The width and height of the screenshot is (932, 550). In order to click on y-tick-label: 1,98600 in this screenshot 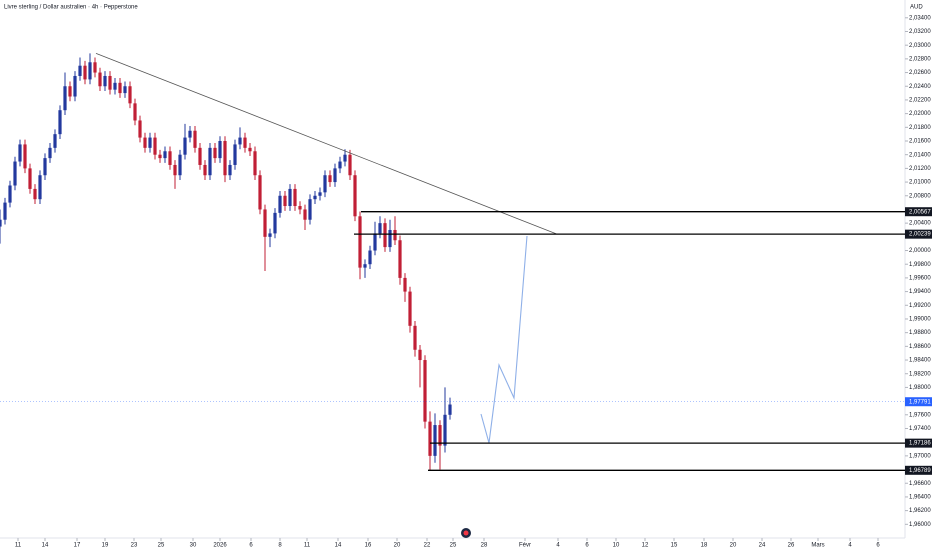, I will do `click(920, 347)`.